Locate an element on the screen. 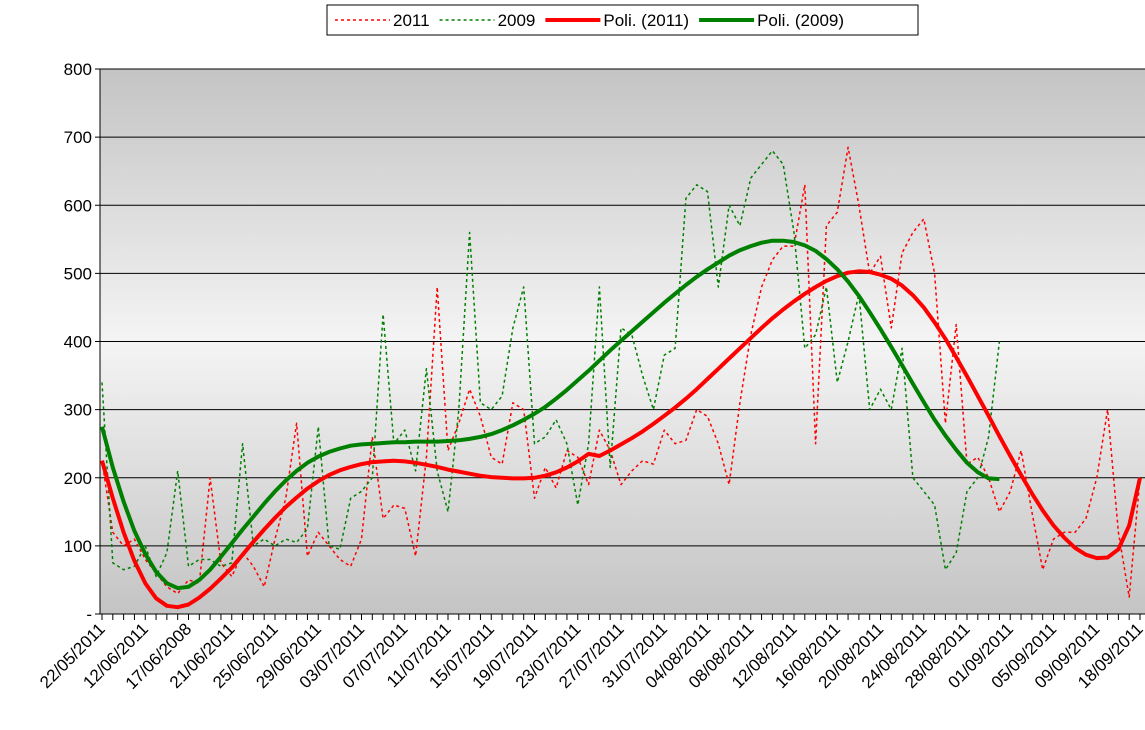  legend-label: 2011 is located at coordinates (411, 20).